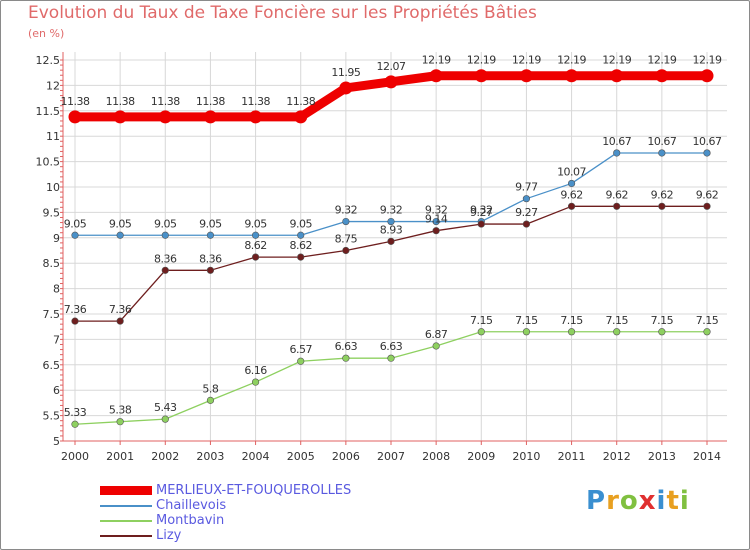 This screenshot has height=550, width=750. What do you see at coordinates (169, 535) in the screenshot?
I see `legend-label: Lizy` at bounding box center [169, 535].